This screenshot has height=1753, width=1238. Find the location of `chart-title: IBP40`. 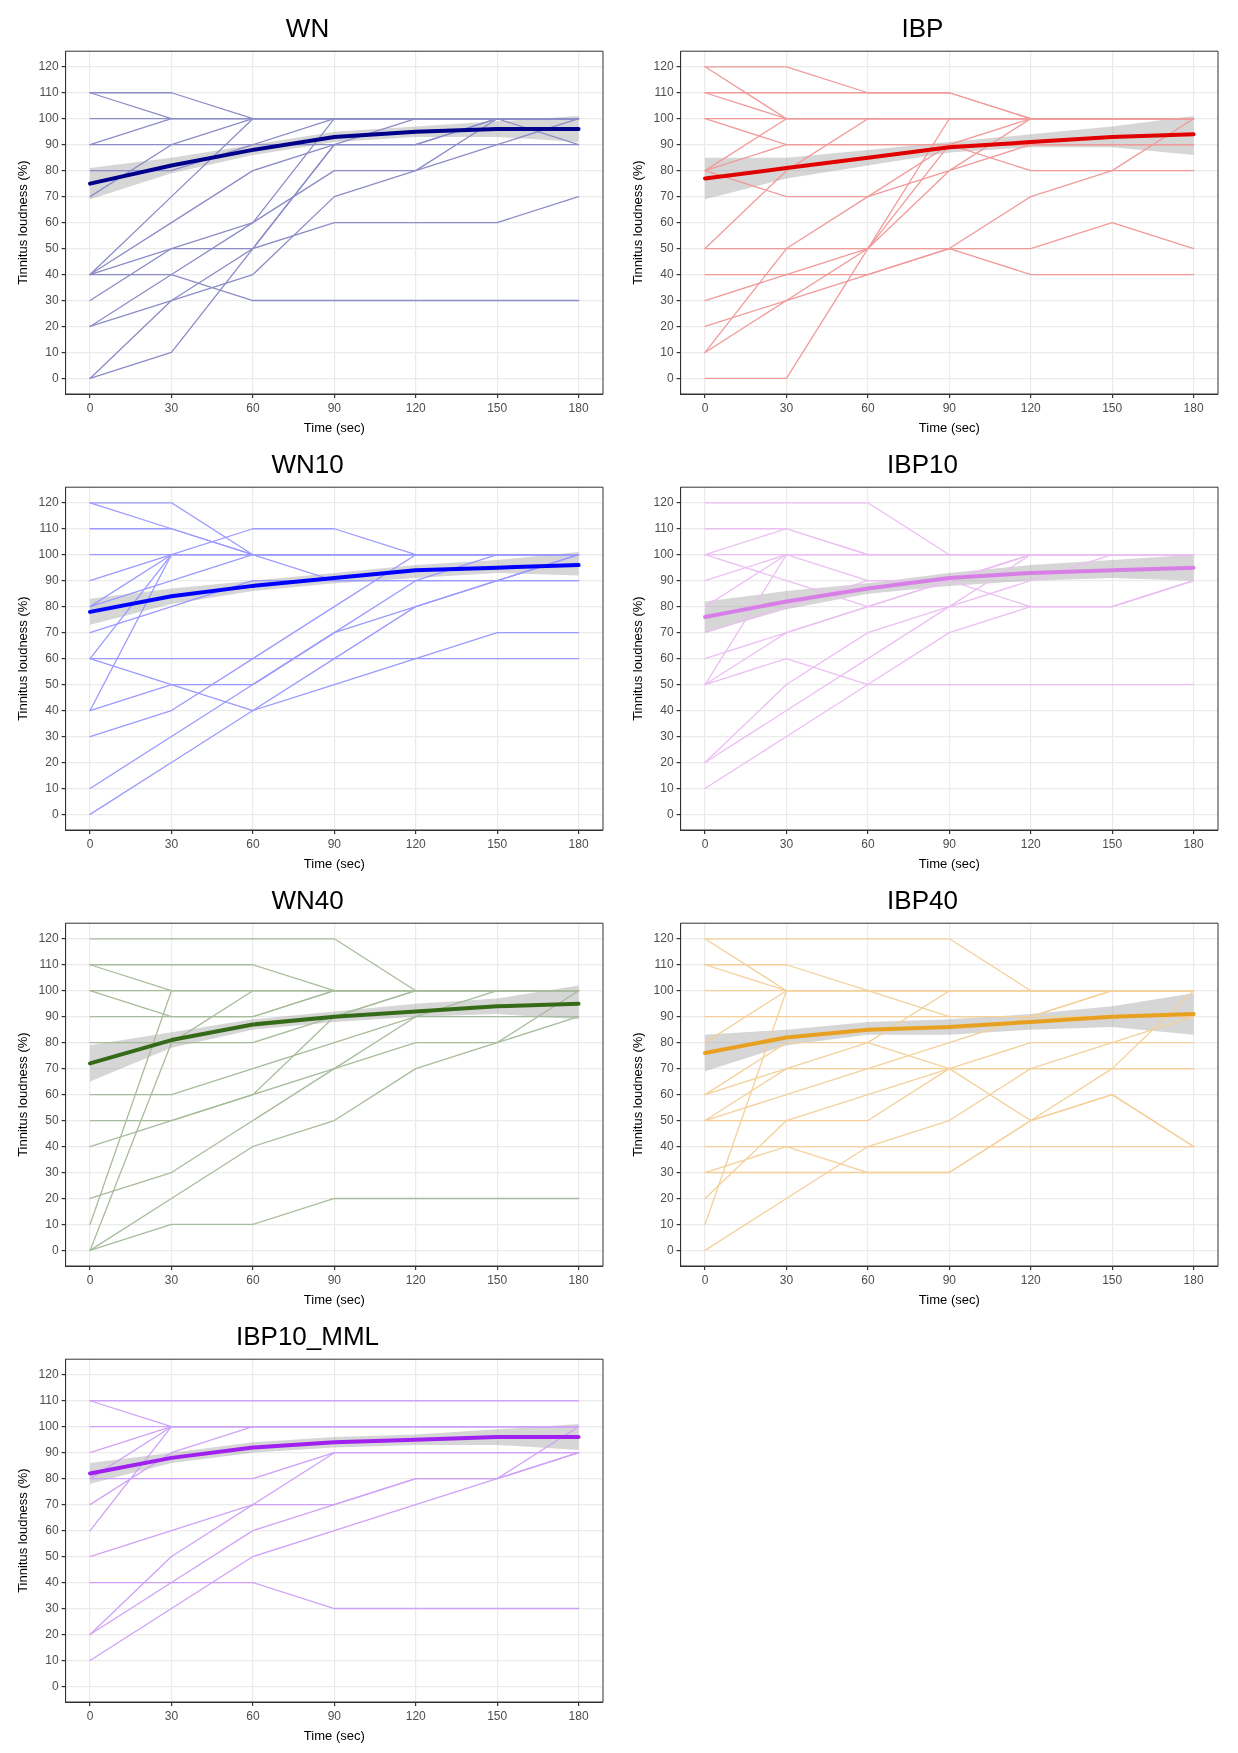

chart-title: IBP40 is located at coordinates (922, 899).